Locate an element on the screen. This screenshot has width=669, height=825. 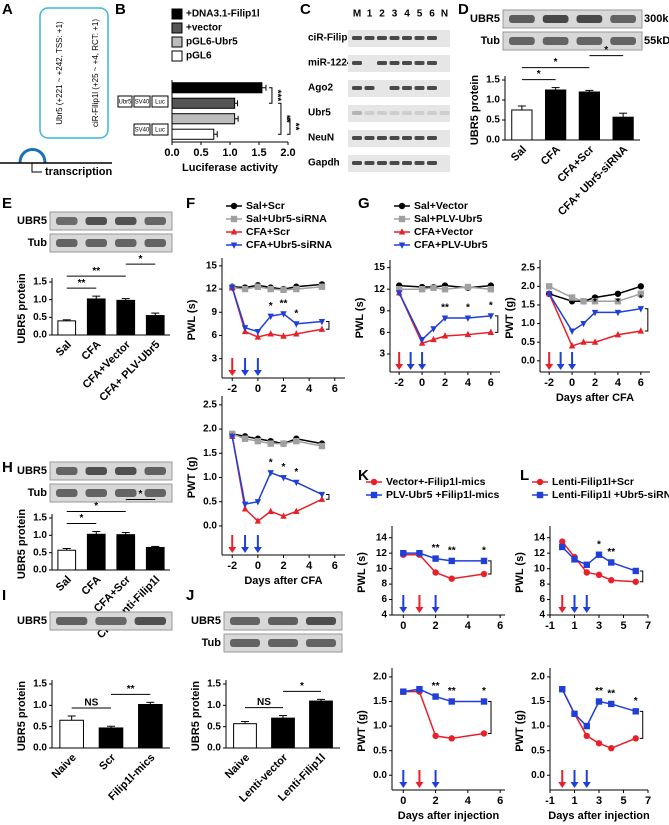
y-tick-label: 4 is located at coordinates (542, 615).